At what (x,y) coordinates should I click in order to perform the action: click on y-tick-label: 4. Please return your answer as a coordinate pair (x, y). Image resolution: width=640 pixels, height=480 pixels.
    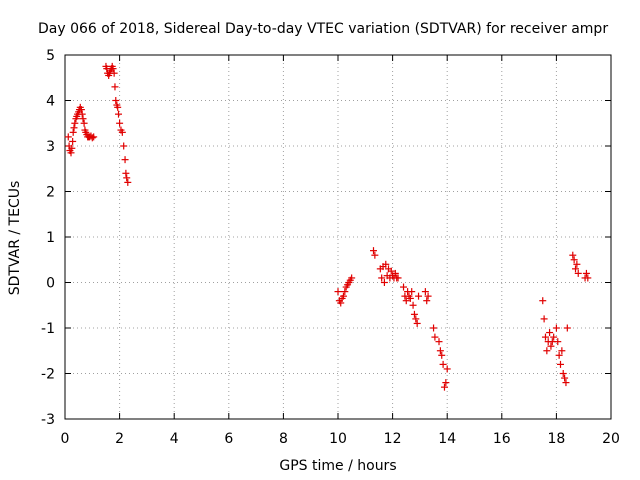
    Looking at the image, I should click on (50, 102).